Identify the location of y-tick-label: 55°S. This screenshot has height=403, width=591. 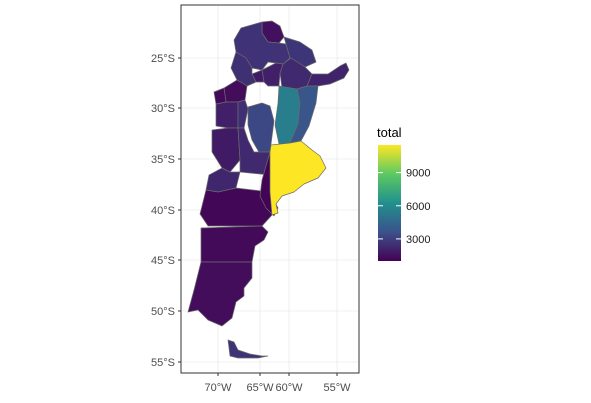
(163, 363).